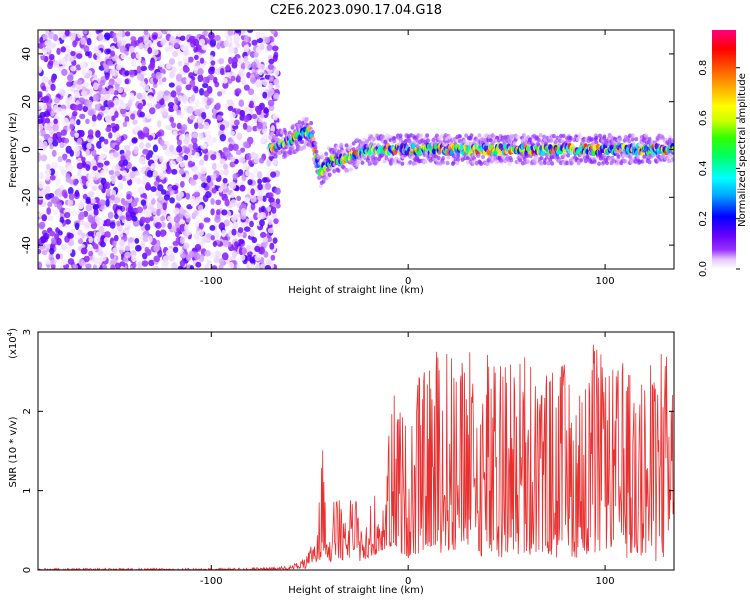 The height and width of the screenshot is (600, 750). Describe the element at coordinates (26, 245) in the screenshot. I see `y-tick-label: -40` at that location.